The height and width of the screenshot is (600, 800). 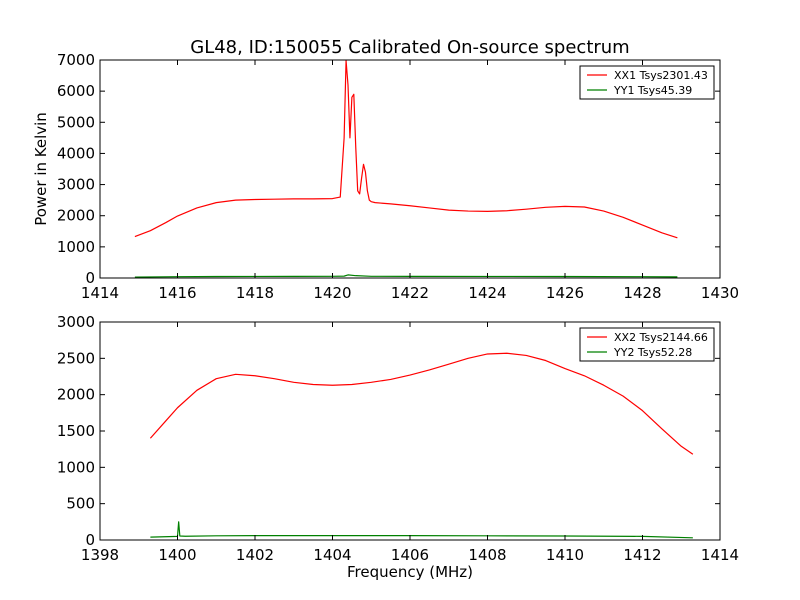 I want to click on x-tick-label: 1430, so click(x=720, y=293).